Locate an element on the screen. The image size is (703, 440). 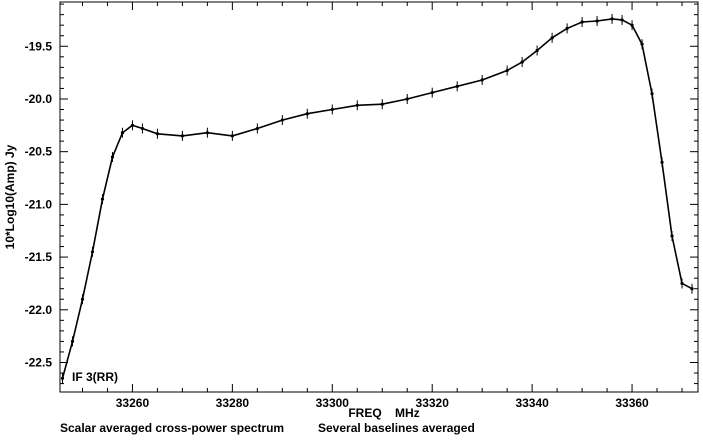
y-tick-label: -21.0 is located at coordinates (39, 204).